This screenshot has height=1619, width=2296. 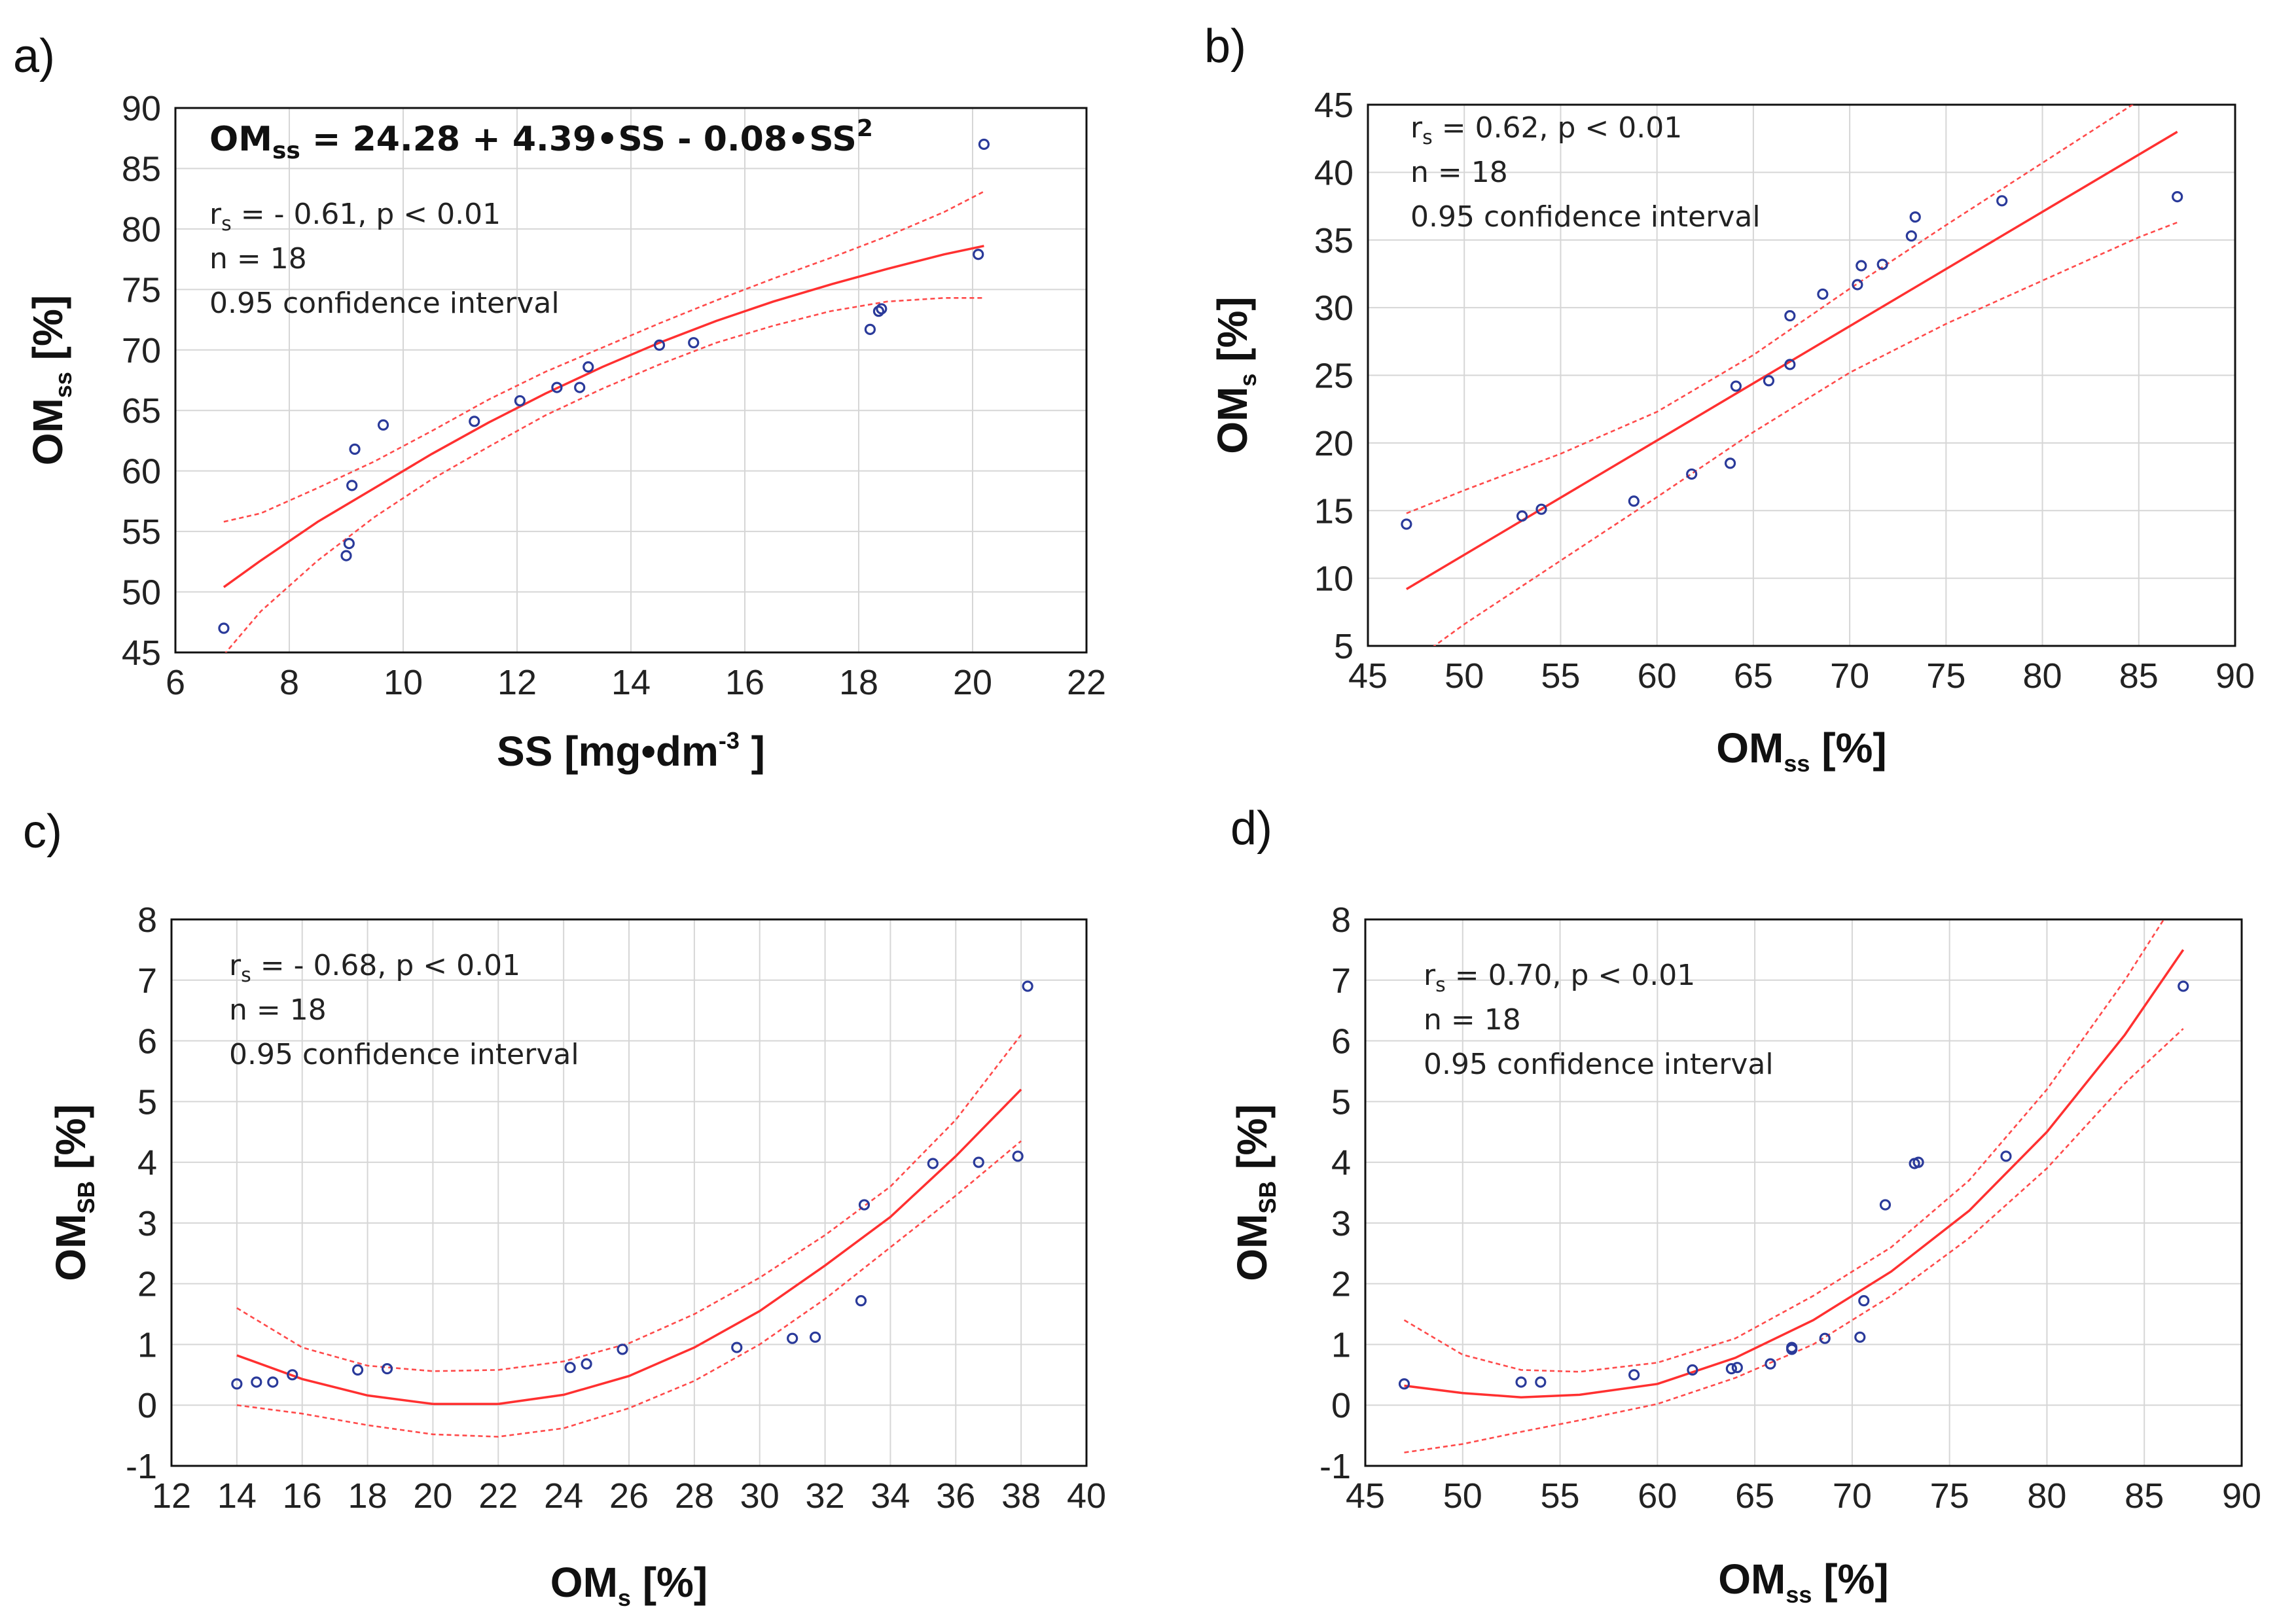 What do you see at coordinates (141, 350) in the screenshot?
I see `y-tick-label: 70` at bounding box center [141, 350].